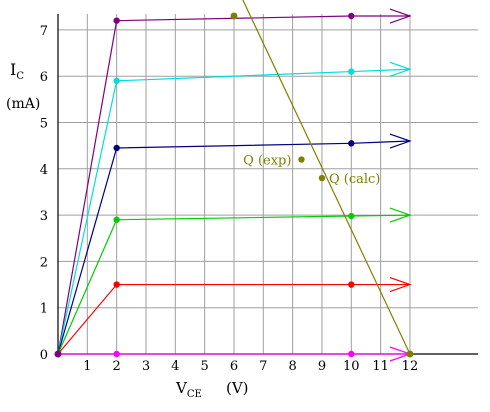 The width and height of the screenshot is (490, 412). I want to click on x-tick-label: 2, so click(117, 366).